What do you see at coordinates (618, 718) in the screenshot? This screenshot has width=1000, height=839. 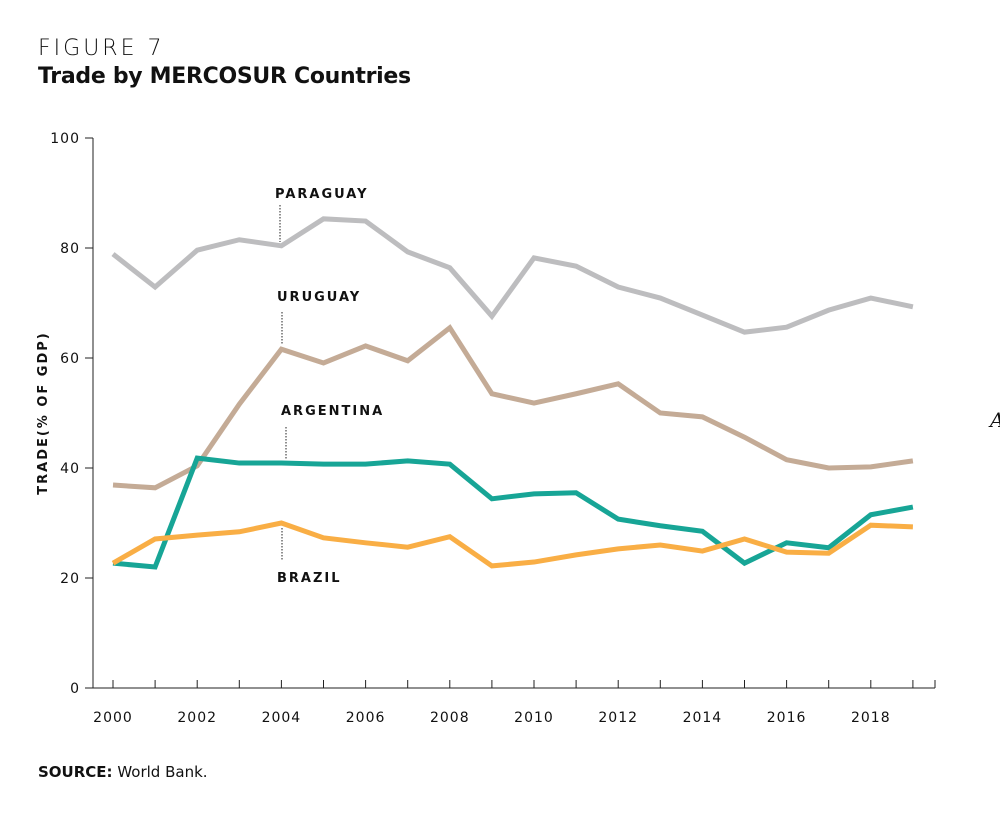 I see `x-tick-label: 2012` at bounding box center [618, 718].